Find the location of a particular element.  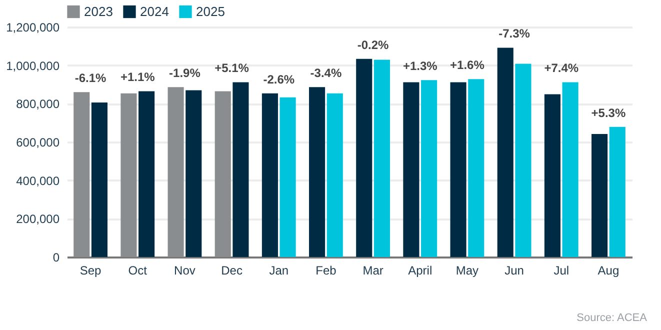

x-tick-label: April is located at coordinates (420, 271).